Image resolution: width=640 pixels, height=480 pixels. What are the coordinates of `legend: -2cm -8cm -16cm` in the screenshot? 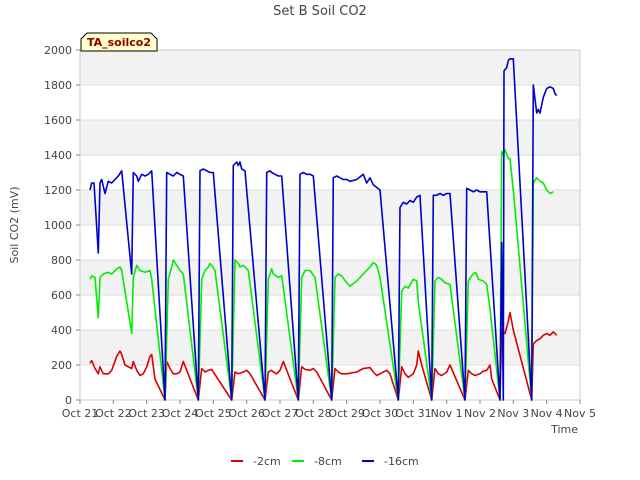 It's located at (325, 461).